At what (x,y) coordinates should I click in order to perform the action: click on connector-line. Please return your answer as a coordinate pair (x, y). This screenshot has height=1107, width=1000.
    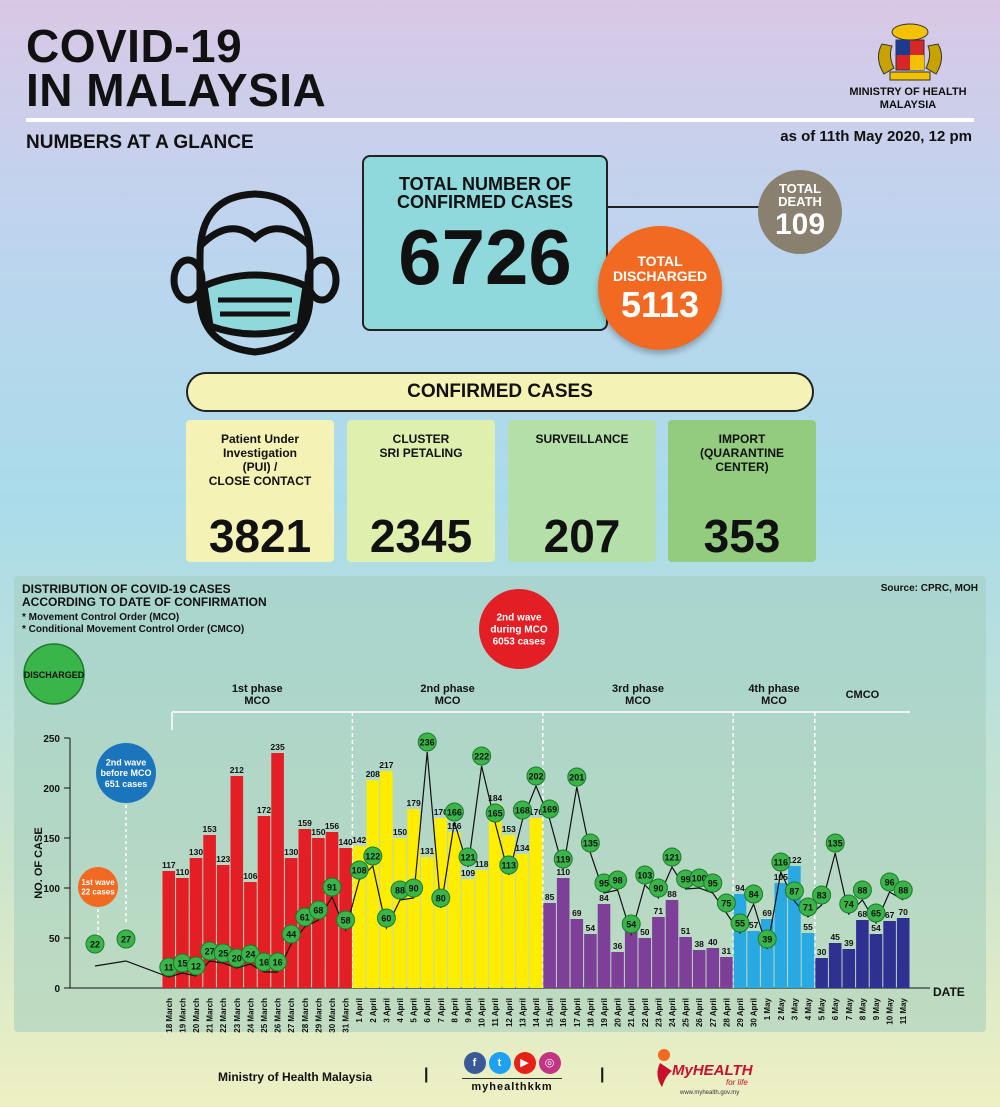
    Looking at the image, I should click on (688, 207).